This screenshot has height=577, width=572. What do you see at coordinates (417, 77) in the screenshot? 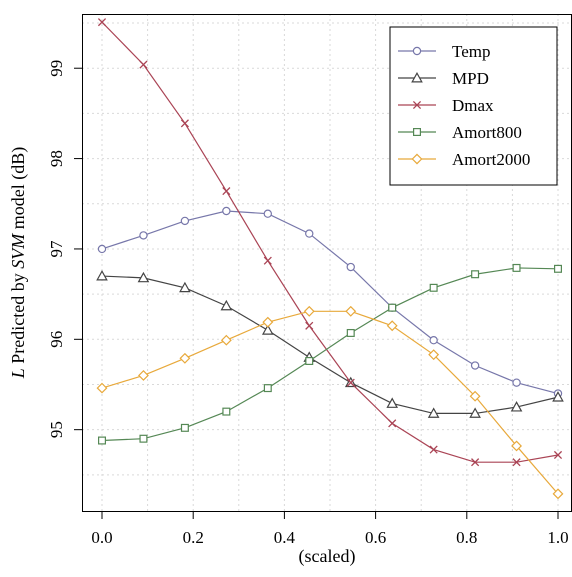
I see `legend-marker-mpd` at bounding box center [417, 77].